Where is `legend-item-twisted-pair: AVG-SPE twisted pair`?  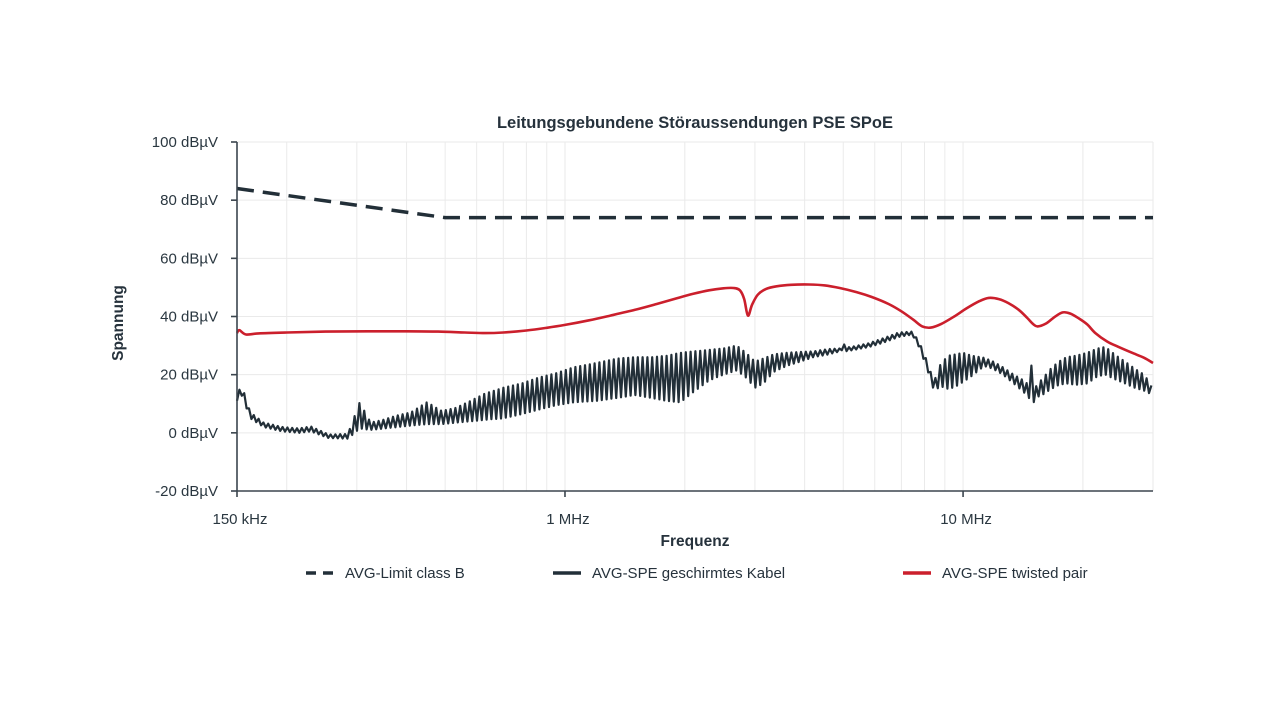
legend-item-twisted-pair: AVG-SPE twisted pair is located at coordinates (995, 573).